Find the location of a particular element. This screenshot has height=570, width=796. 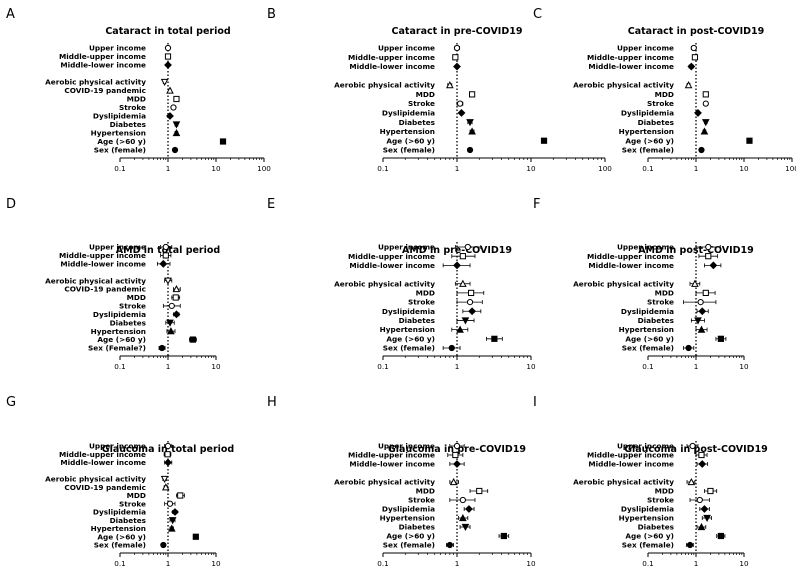

row-label: Diabetes is located at coordinates (128, 520).